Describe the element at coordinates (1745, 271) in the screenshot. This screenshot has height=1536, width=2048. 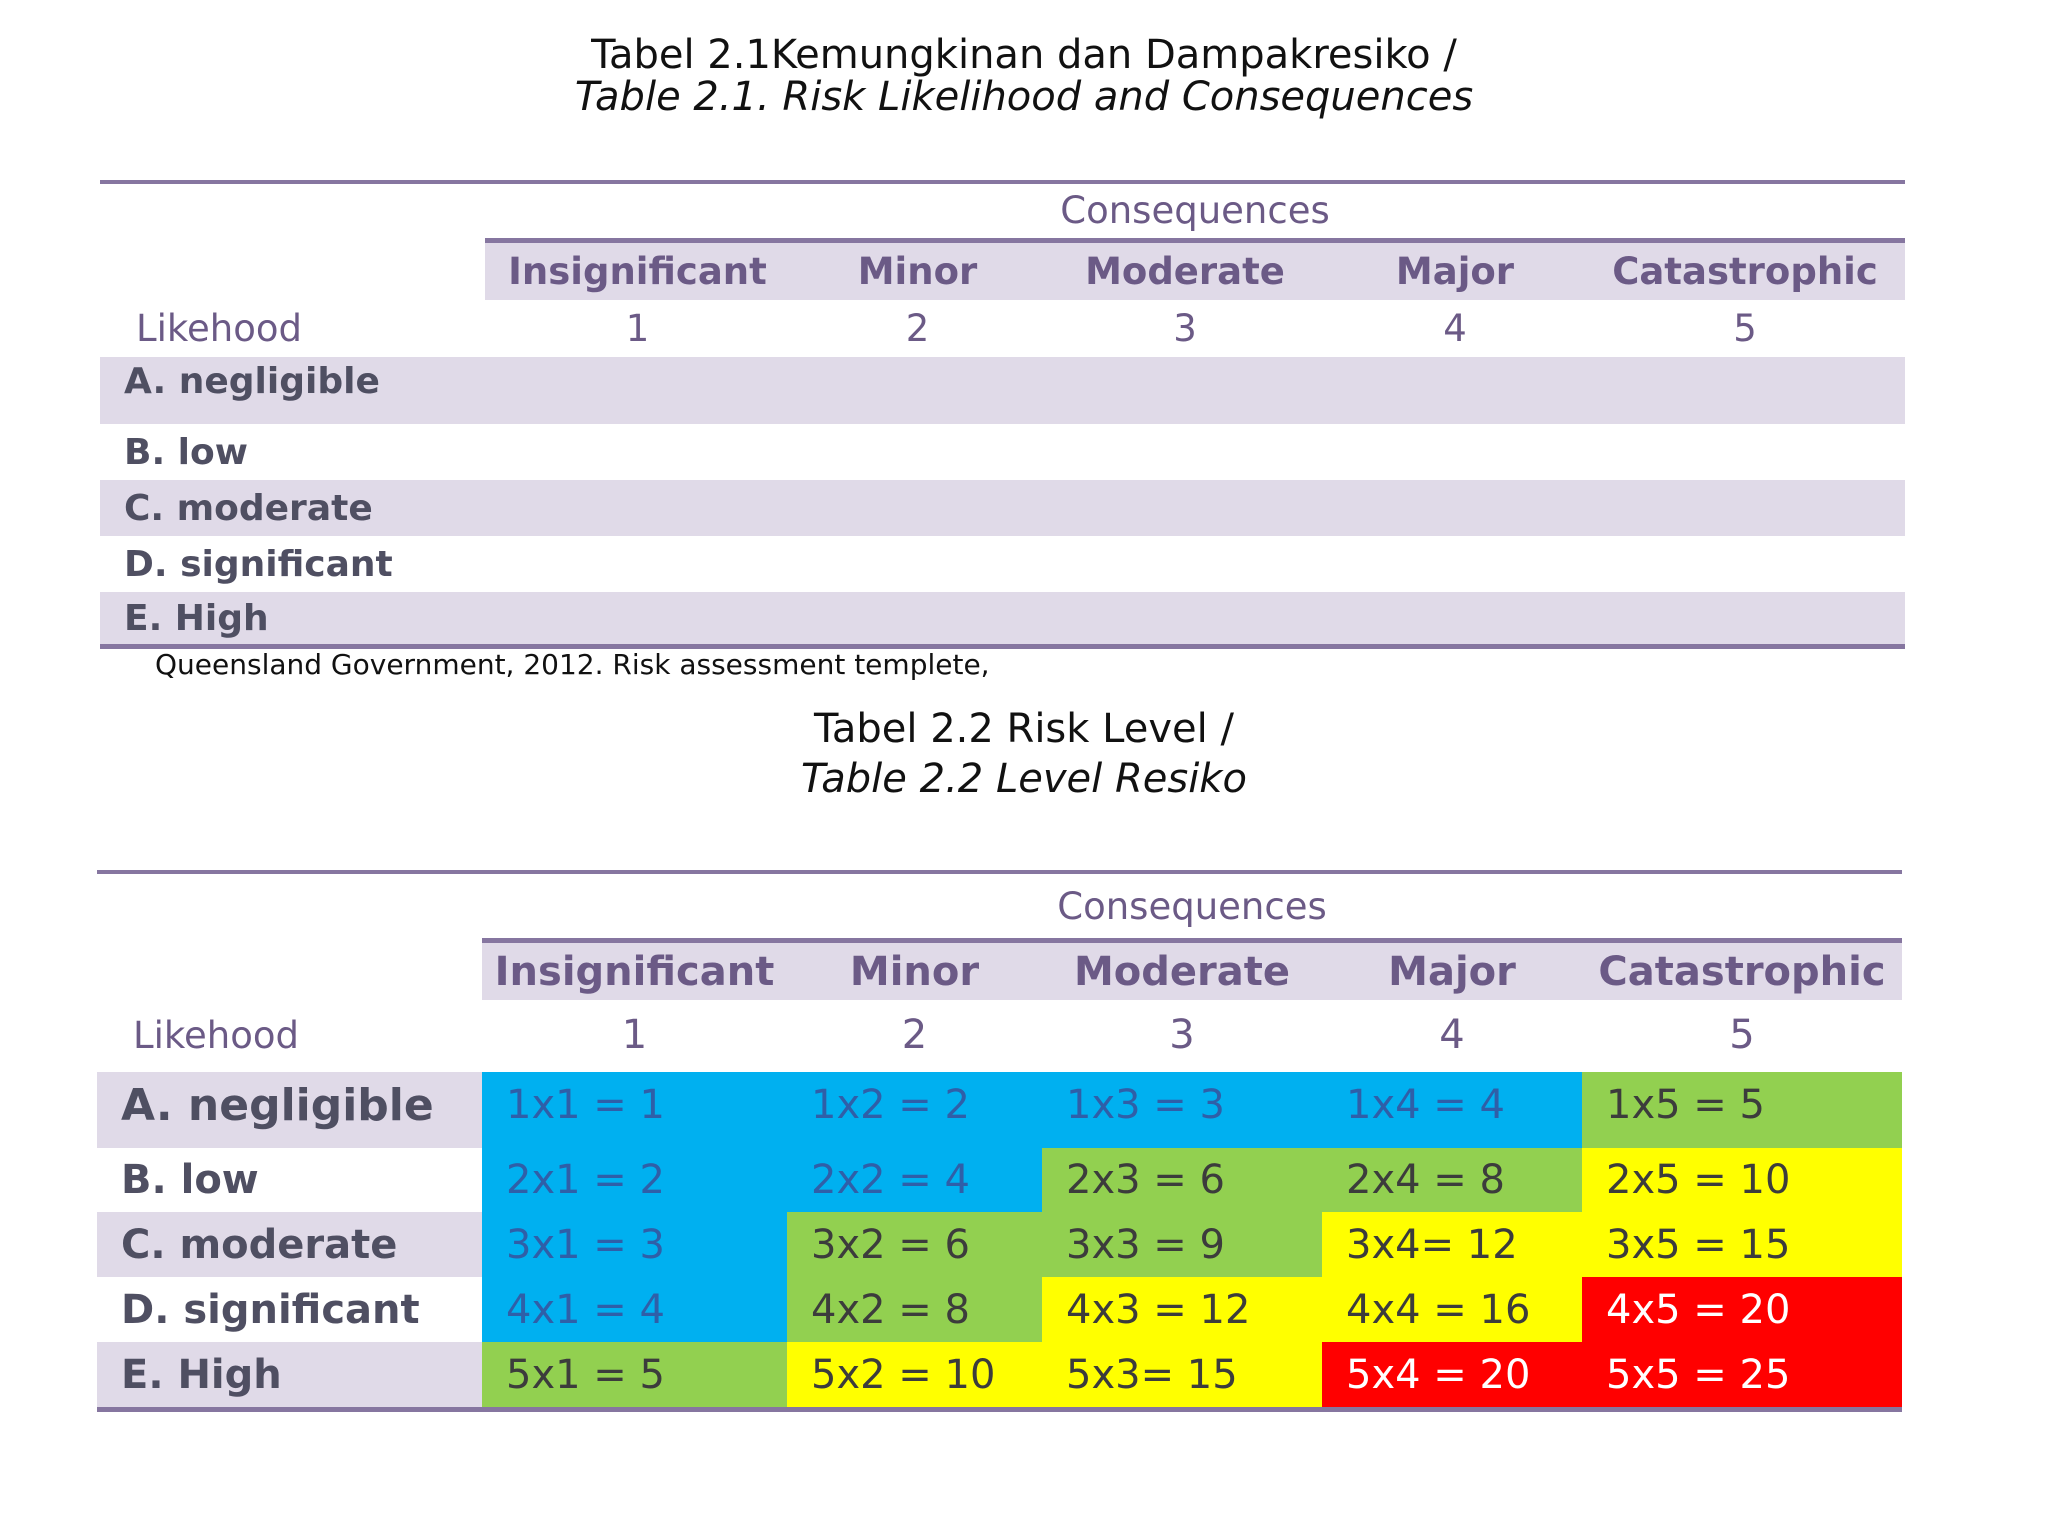
I see `table1-header-catastrophic: Catastrophic` at that location.